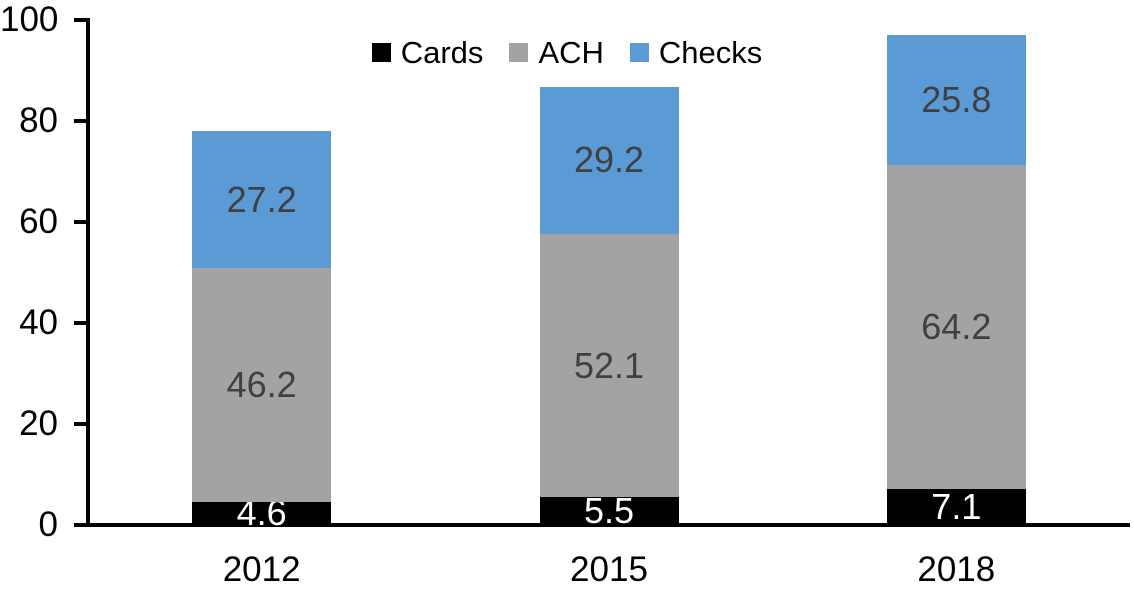 The height and width of the screenshot is (599, 1134). I want to click on bar-segment-ach-2012: 46.2, so click(262, 385).